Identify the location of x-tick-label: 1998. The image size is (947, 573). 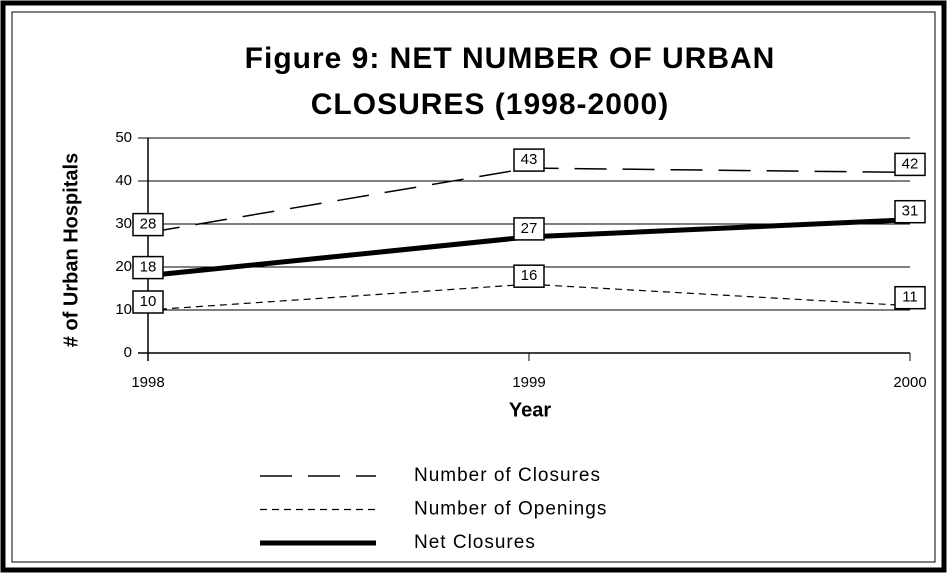
(147, 382).